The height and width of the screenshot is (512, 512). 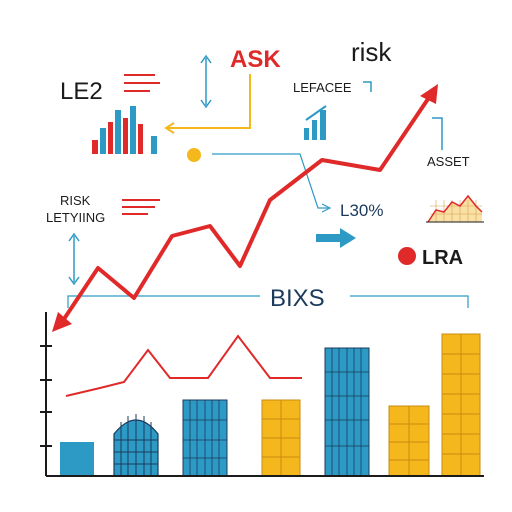 I want to click on bar-chart-icon, so click(x=124, y=130).